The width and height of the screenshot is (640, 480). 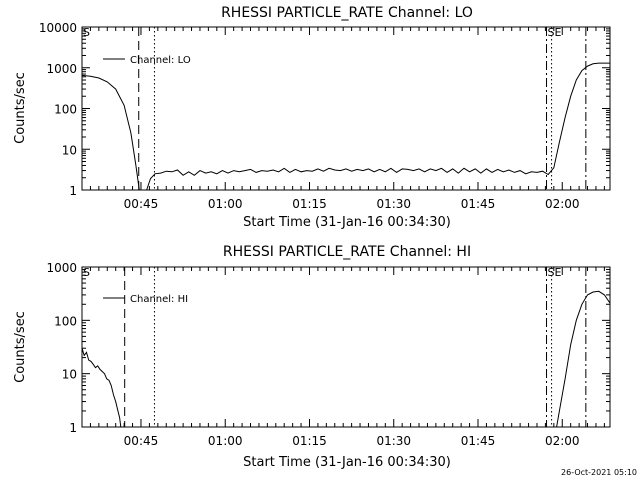 I want to click on legend: Channel: LO, so click(x=147, y=60).